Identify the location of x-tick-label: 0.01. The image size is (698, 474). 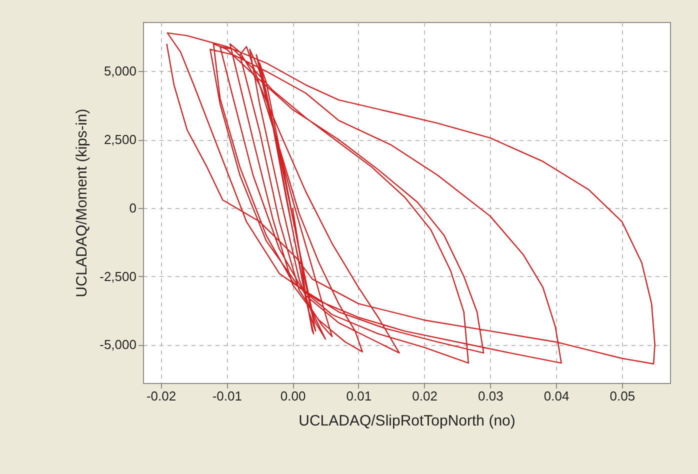
(359, 396).